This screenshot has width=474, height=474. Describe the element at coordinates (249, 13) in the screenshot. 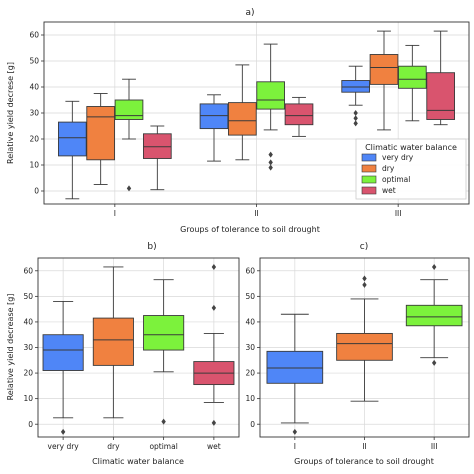

I see `panel-a-title: a)` at that location.